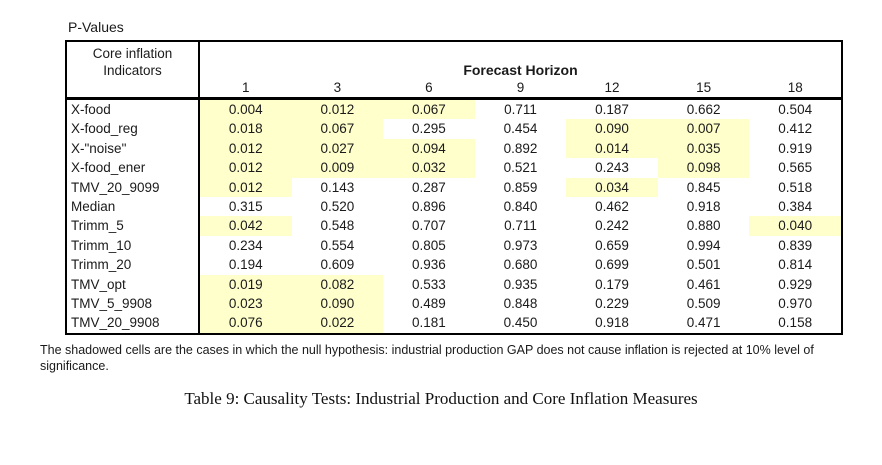  What do you see at coordinates (520, 129) in the screenshot?
I see `p-value-cell: 0.454` at bounding box center [520, 129].